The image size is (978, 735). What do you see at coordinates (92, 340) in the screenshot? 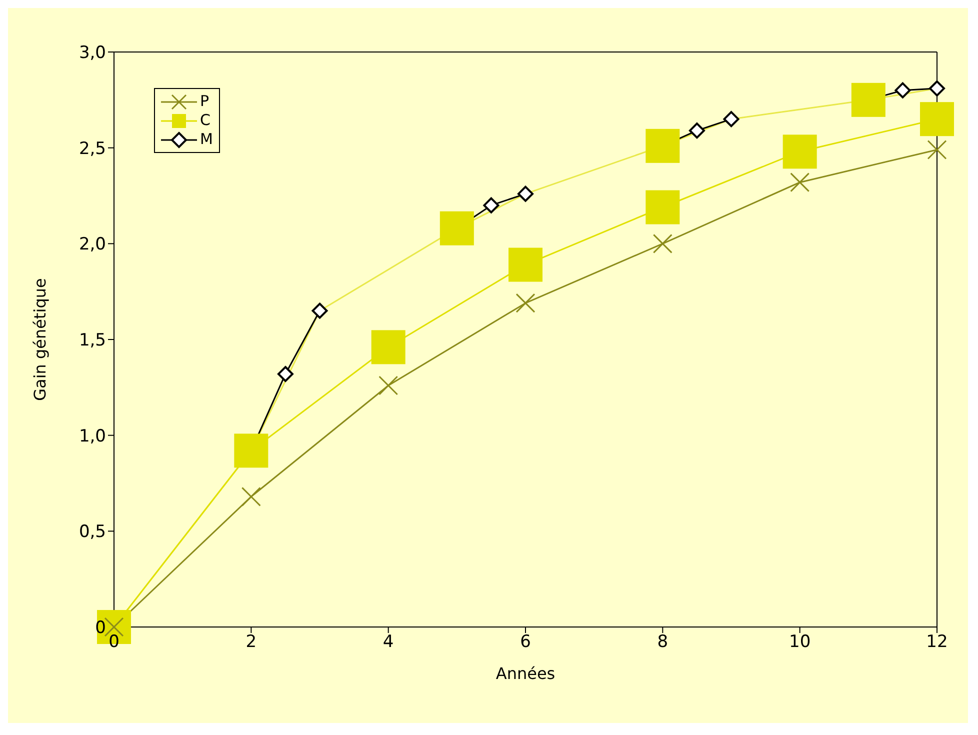
I see `y-tick-label: 1,5` at bounding box center [92, 340].